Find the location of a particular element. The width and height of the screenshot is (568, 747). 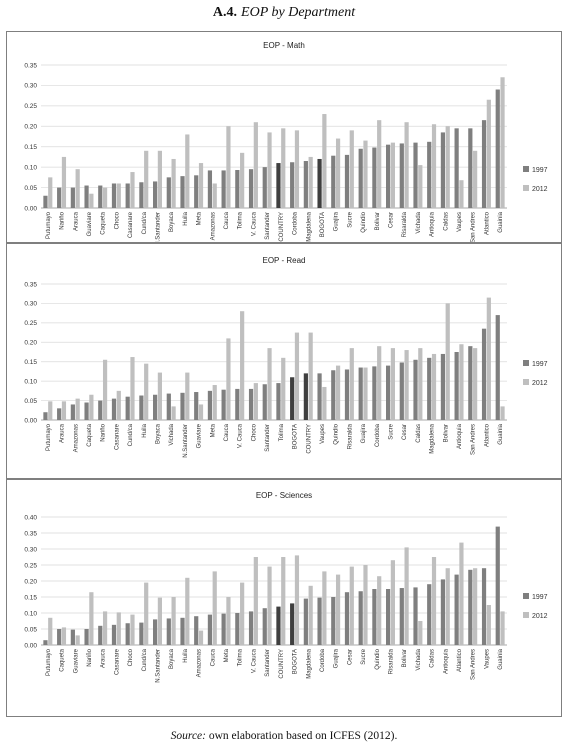

figure-title-text: EOP by Department is located at coordinates (298, 12).